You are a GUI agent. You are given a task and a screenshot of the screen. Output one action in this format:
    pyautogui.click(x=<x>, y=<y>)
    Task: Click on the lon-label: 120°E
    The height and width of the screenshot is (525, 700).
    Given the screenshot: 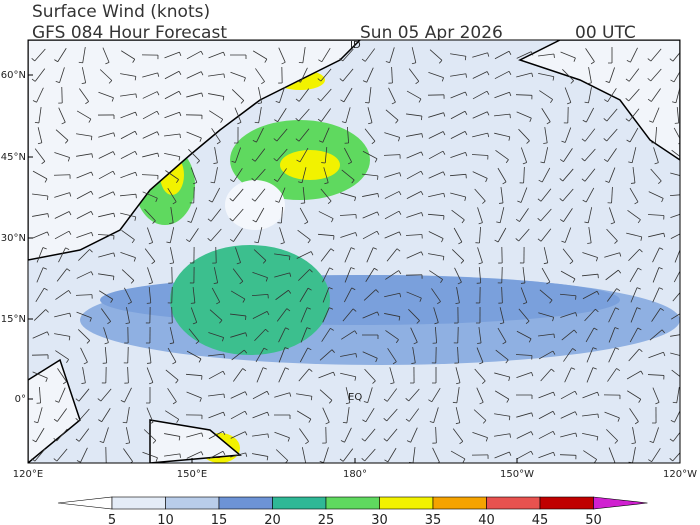 What is the action you would take?
    pyautogui.click(x=28, y=474)
    